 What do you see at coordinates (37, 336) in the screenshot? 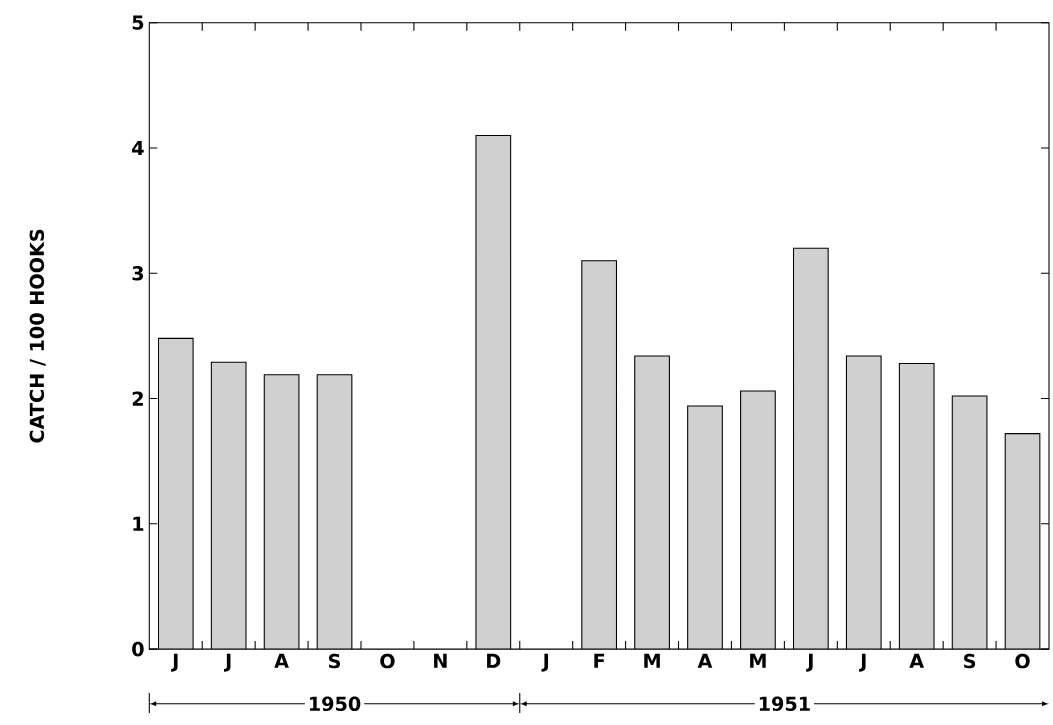
I see `y-axis-title: CATCH / 100 HOOKS` at bounding box center [37, 336].